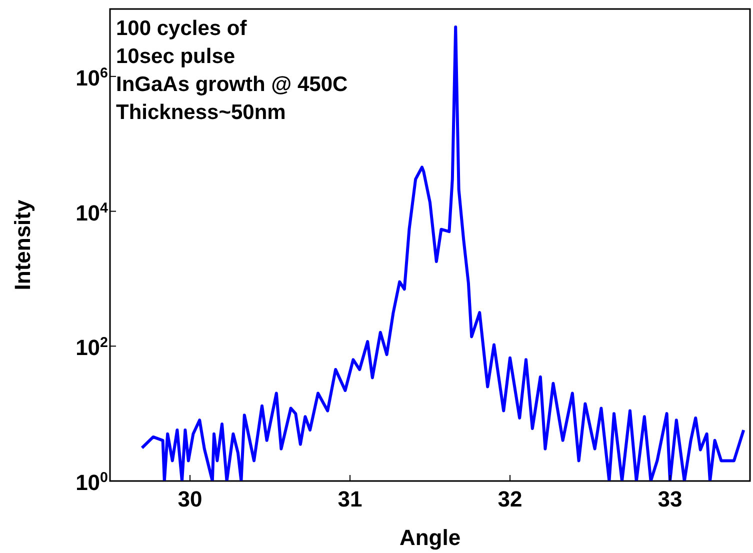 The image size is (753, 553). Describe the element at coordinates (92, 213) in the screenshot. I see `y-tick-label: 10$^{4}$` at that location.